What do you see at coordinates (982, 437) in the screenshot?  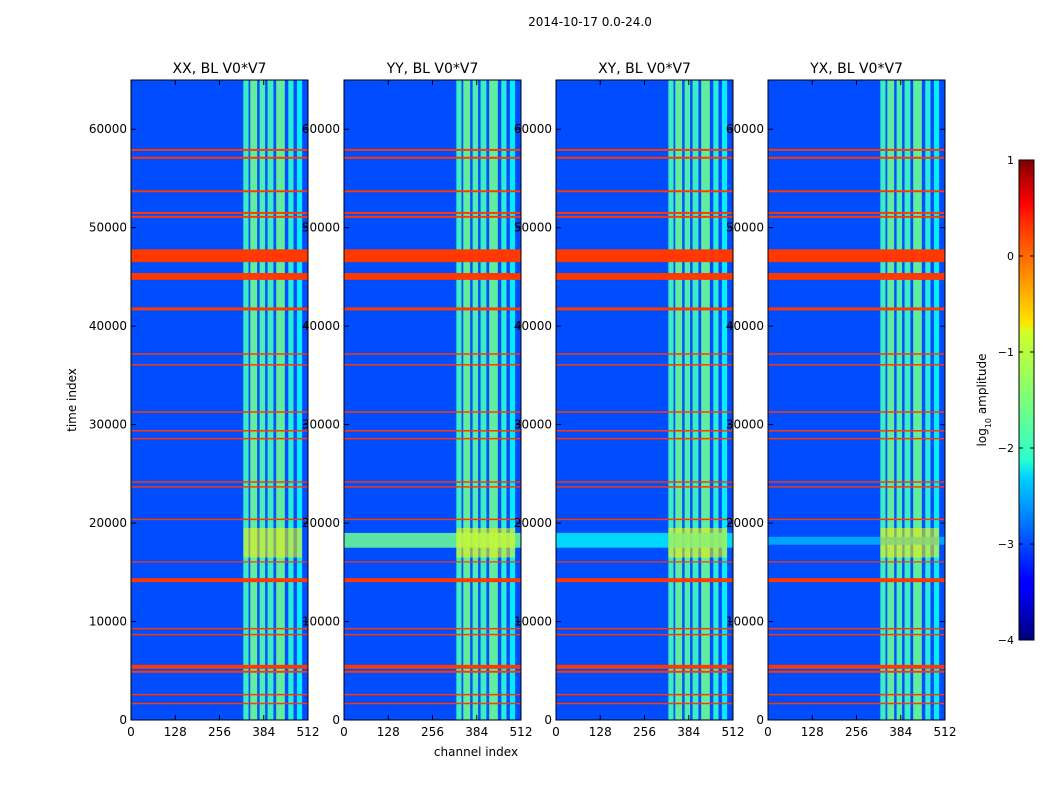 I see `colorbar-label-main: log` at bounding box center [982, 437].